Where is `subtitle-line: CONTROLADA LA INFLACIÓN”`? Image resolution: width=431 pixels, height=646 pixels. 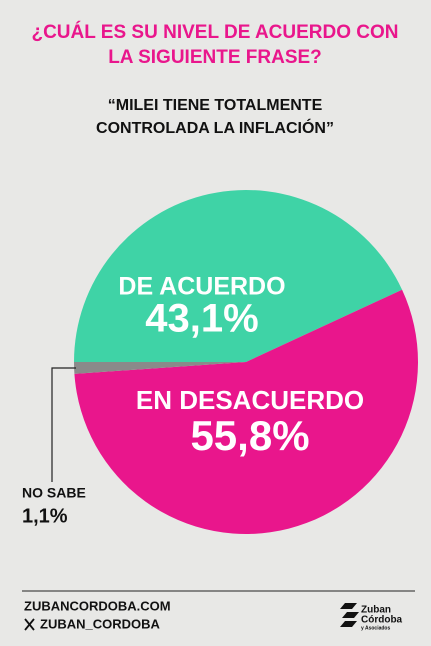 subtitle-line: CONTROLADA LA INFLACIÓN” is located at coordinates (215, 127).